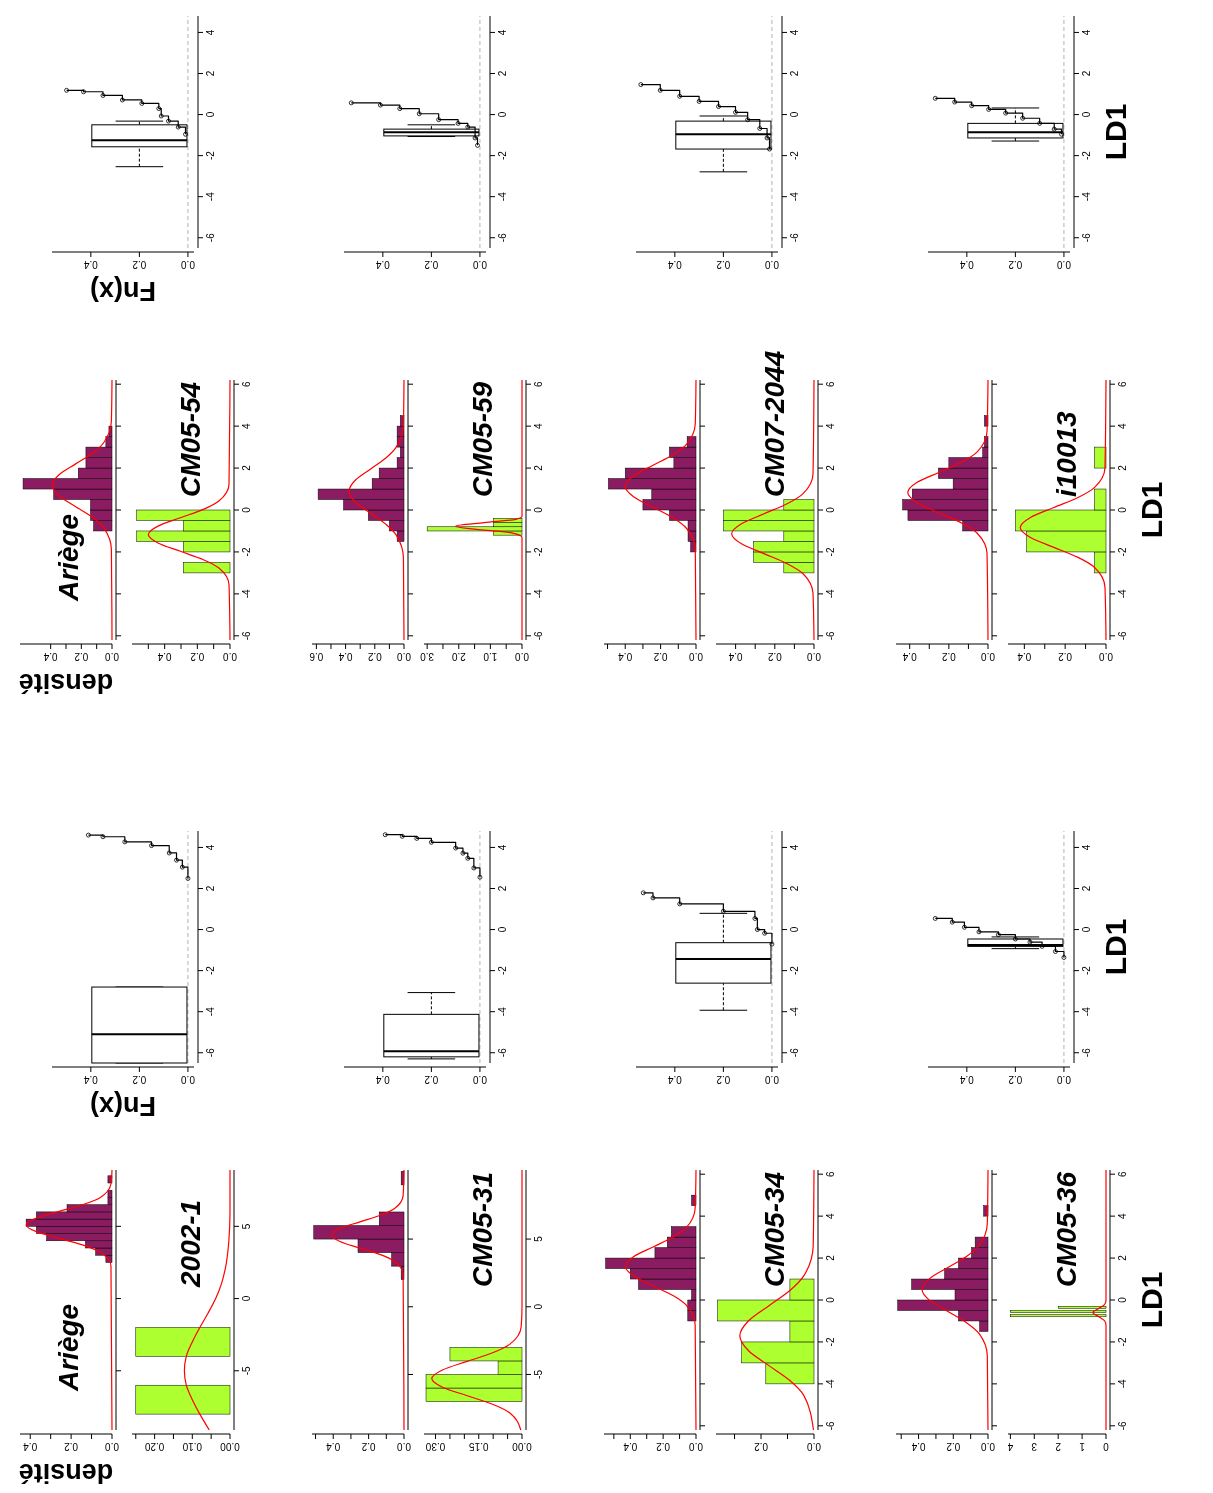 Image resolution: width=1213 pixels, height=1493 pixels. What do you see at coordinates (123, 1106) in the screenshot?
I see `x-axis-title: Fn(x)` at bounding box center [123, 1106].